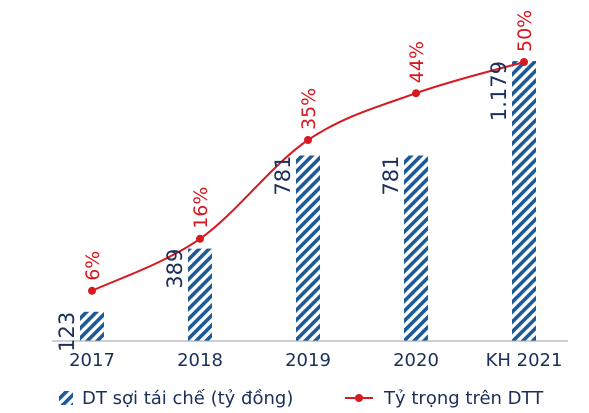  I want to click on x-tick-label: 2020, so click(416, 360).